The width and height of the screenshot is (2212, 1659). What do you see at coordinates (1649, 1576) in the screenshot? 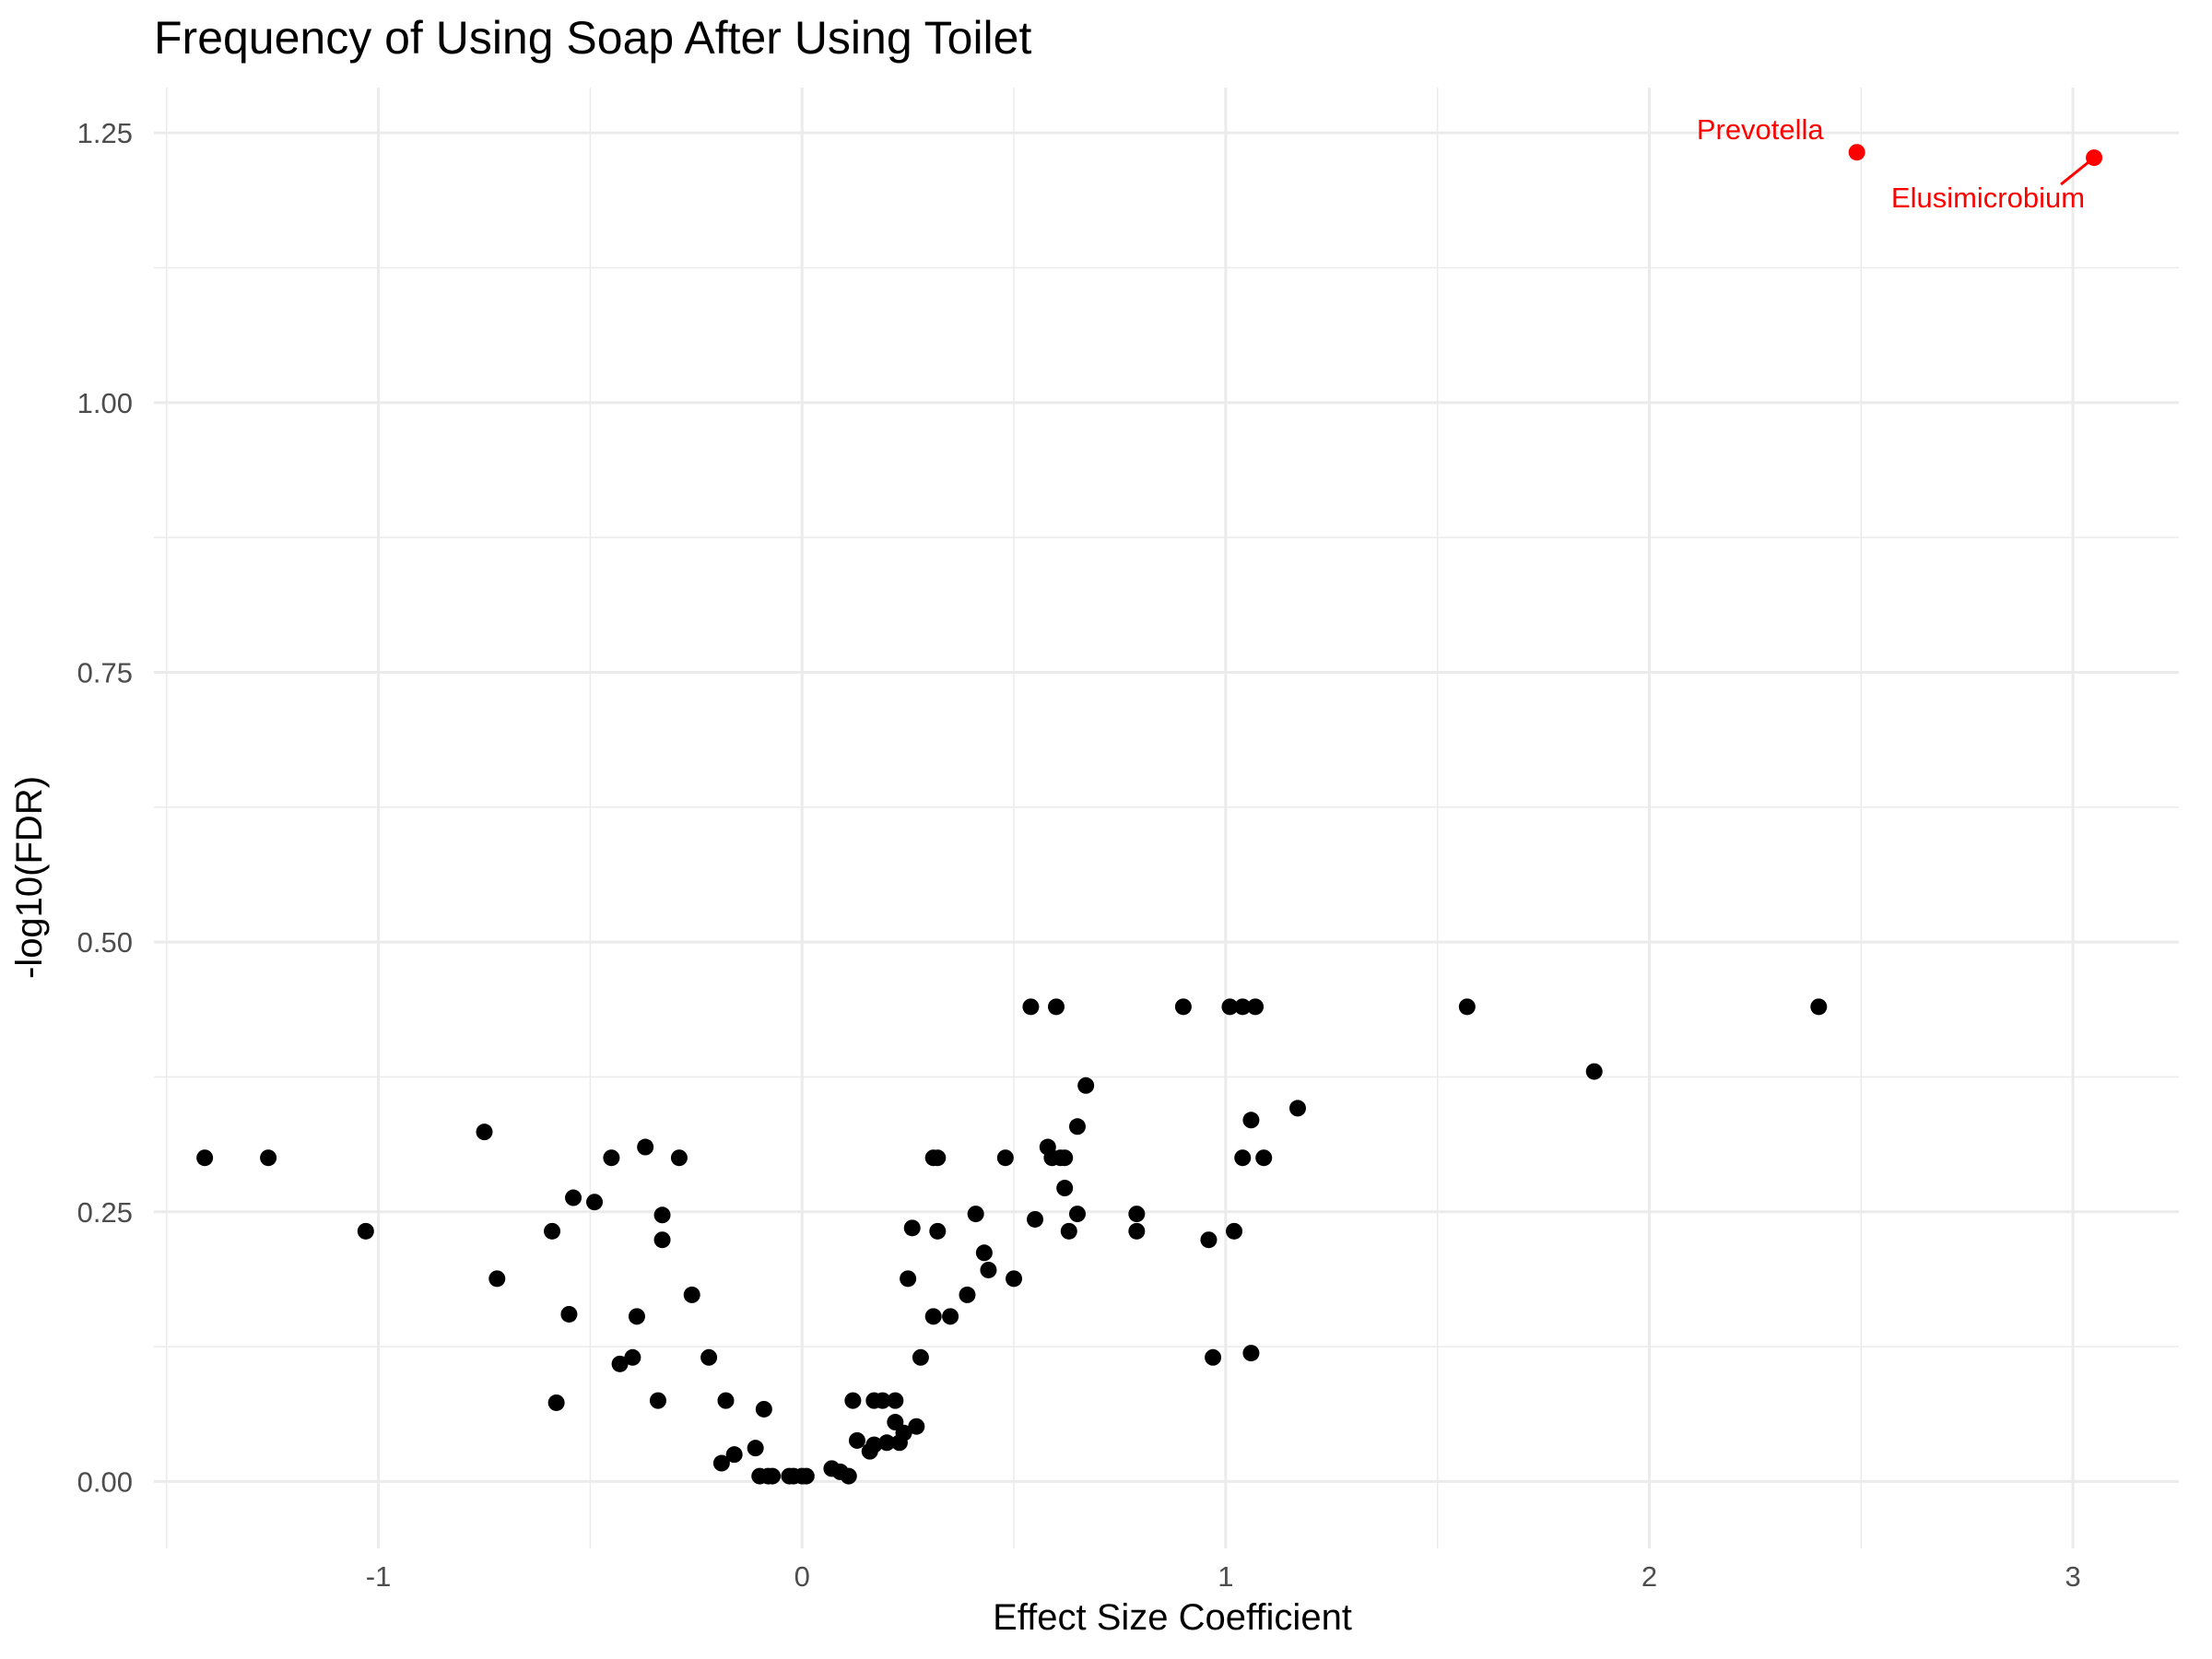
I see `x-tick-label-3: 2` at bounding box center [1649, 1576].